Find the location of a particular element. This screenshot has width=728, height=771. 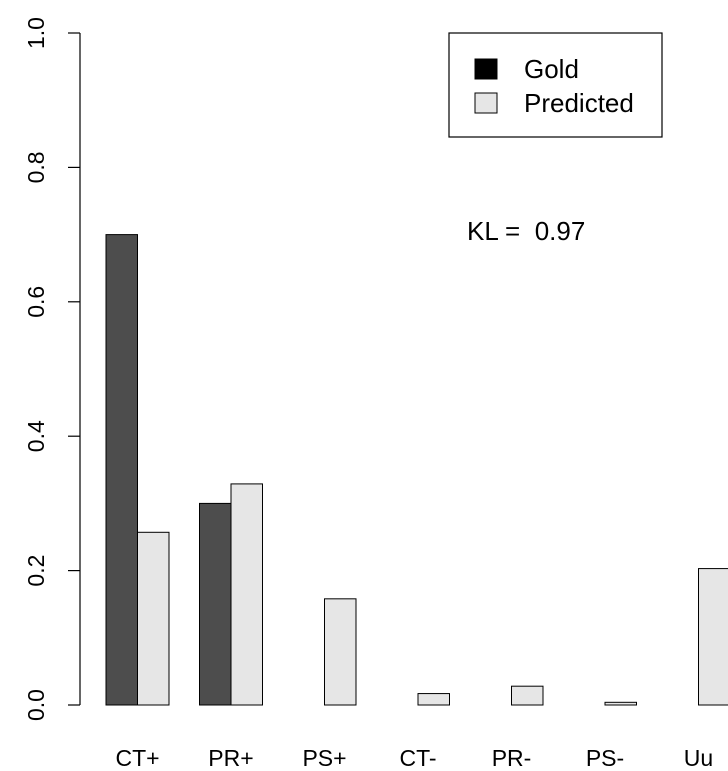

x-category-label: CT- is located at coordinates (417, 758).